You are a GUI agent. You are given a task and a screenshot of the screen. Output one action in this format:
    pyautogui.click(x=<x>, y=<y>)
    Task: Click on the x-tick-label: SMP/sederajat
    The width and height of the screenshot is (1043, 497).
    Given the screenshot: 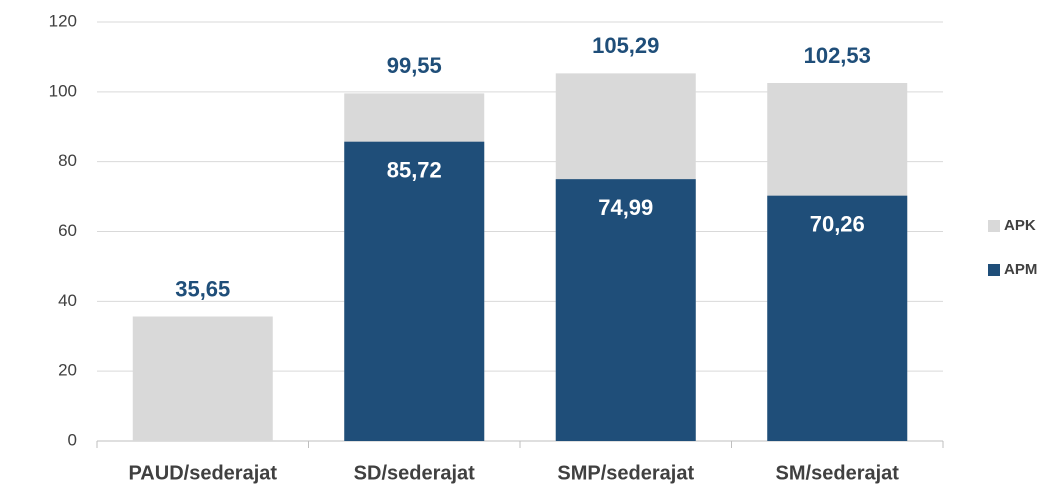 What is the action you would take?
    pyautogui.click(x=625, y=473)
    